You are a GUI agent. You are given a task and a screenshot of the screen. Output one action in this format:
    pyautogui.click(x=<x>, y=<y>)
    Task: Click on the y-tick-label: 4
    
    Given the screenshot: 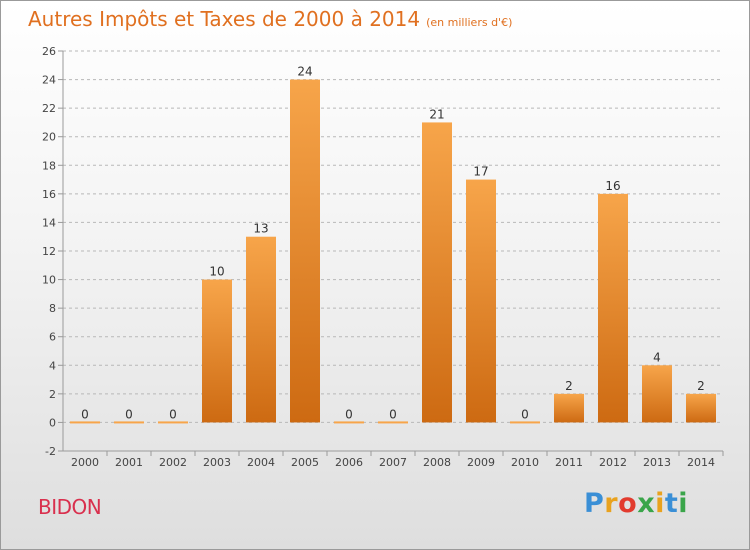 What is the action you would take?
    pyautogui.click(x=52, y=365)
    